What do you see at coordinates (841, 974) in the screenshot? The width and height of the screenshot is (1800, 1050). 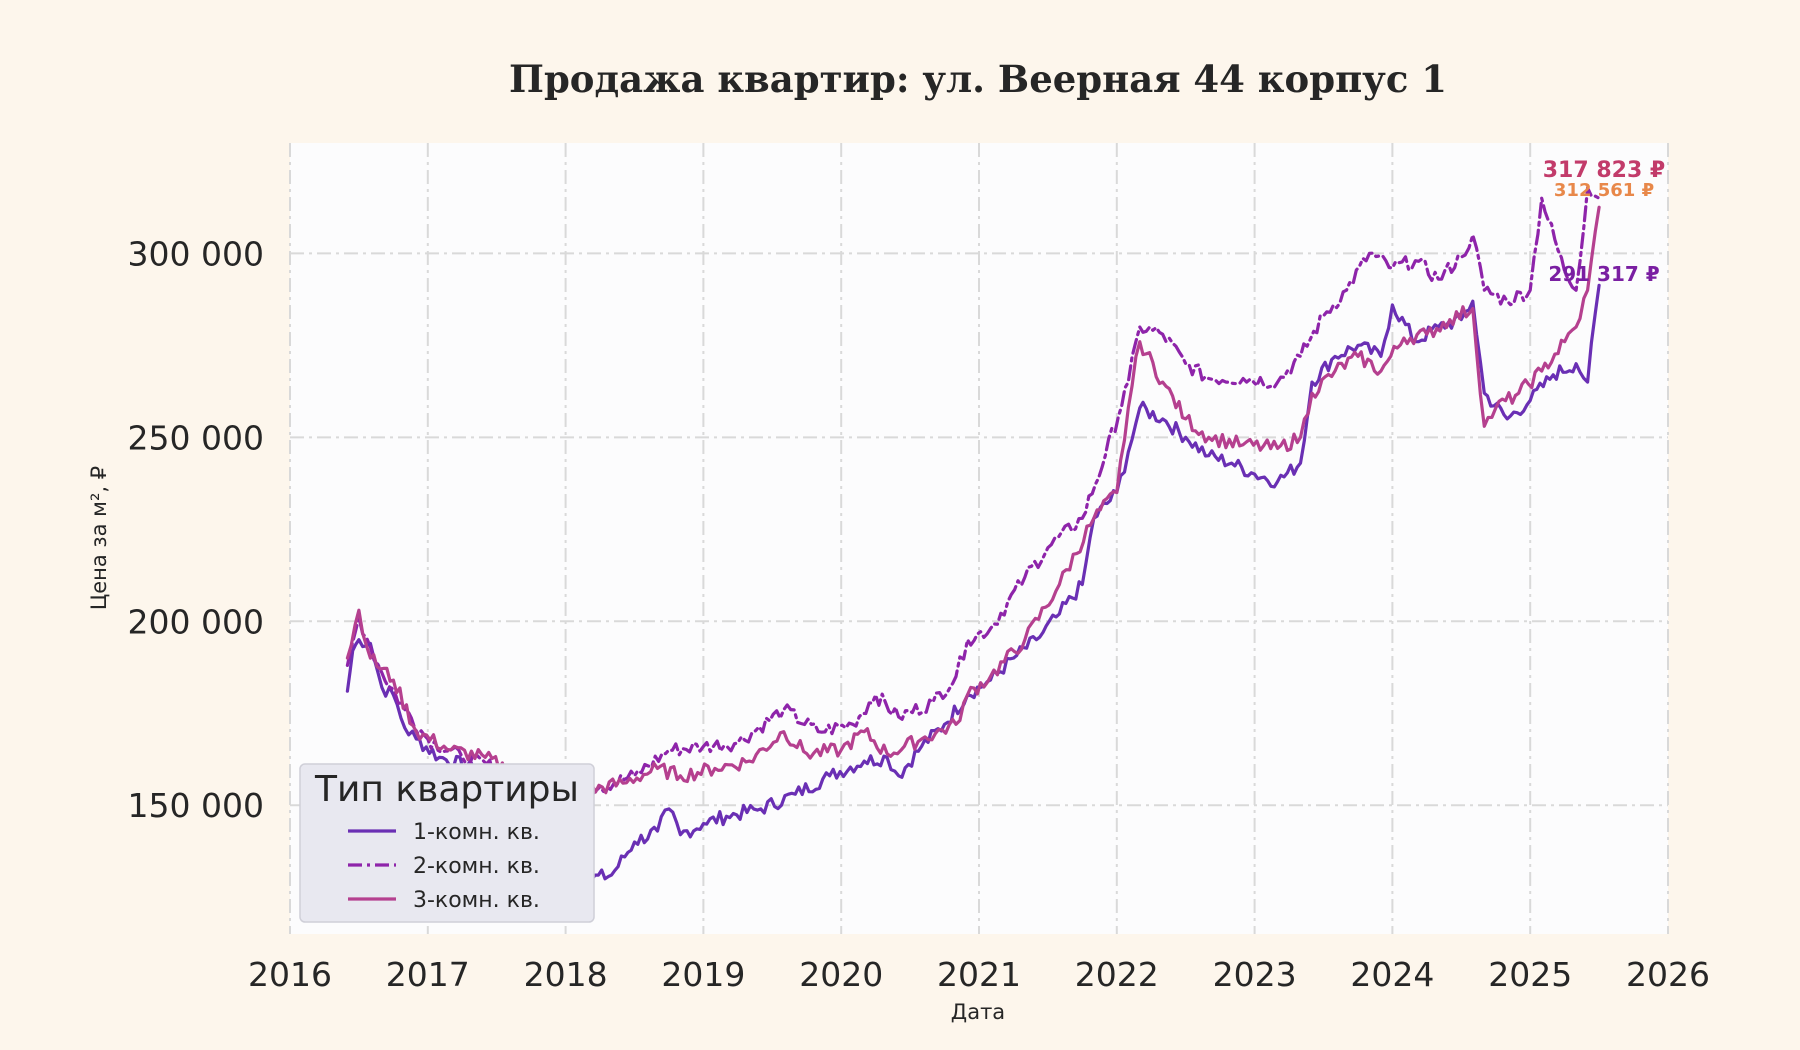 I see `x-tick-label: 2020` at bounding box center [841, 974].